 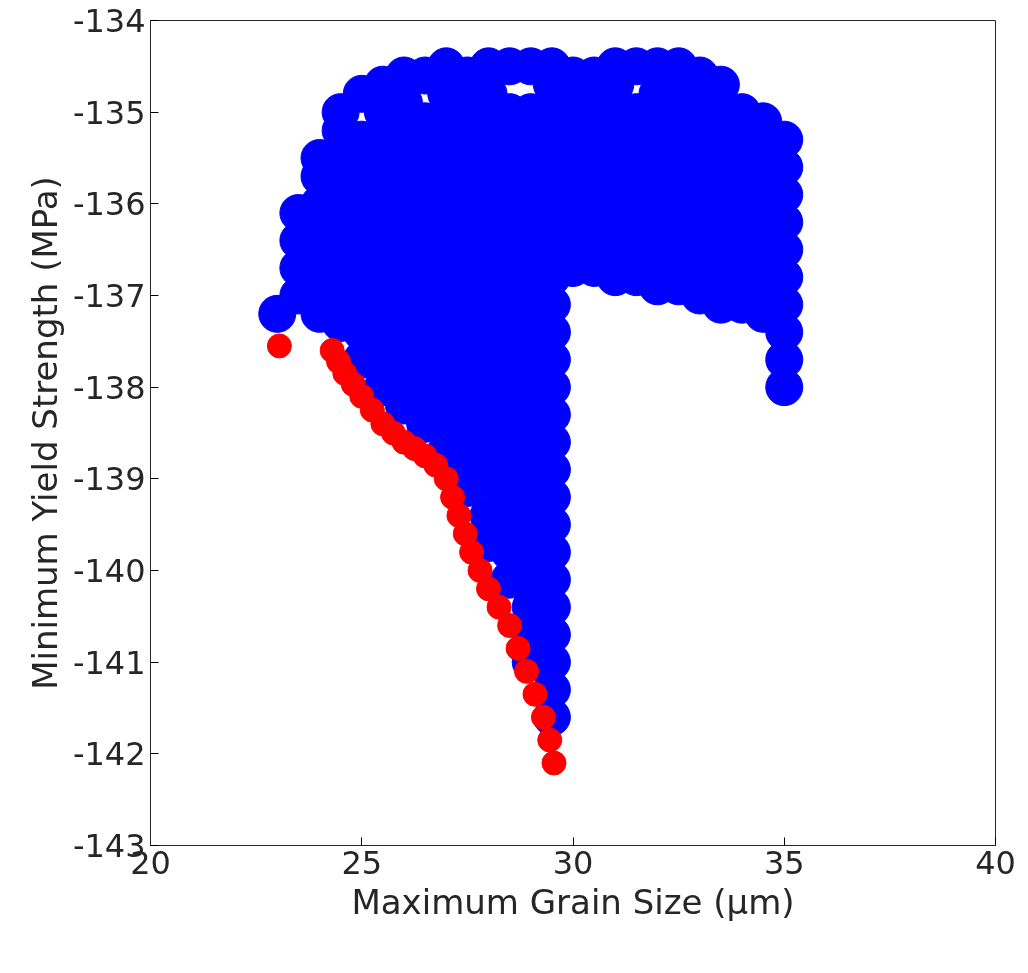 What do you see at coordinates (573, 862) in the screenshot?
I see `x-tick-label: 30` at bounding box center [573, 862].